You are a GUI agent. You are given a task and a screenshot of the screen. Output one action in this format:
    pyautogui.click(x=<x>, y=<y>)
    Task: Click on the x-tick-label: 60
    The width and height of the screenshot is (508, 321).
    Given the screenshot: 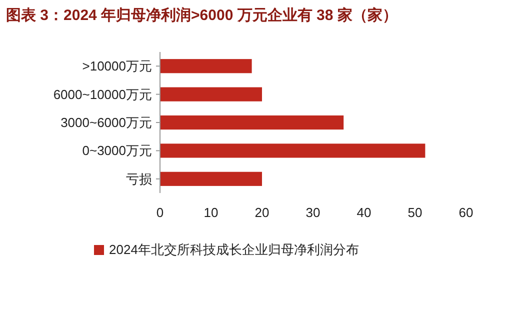 What is the action you would take?
    pyautogui.click(x=466, y=212)
    